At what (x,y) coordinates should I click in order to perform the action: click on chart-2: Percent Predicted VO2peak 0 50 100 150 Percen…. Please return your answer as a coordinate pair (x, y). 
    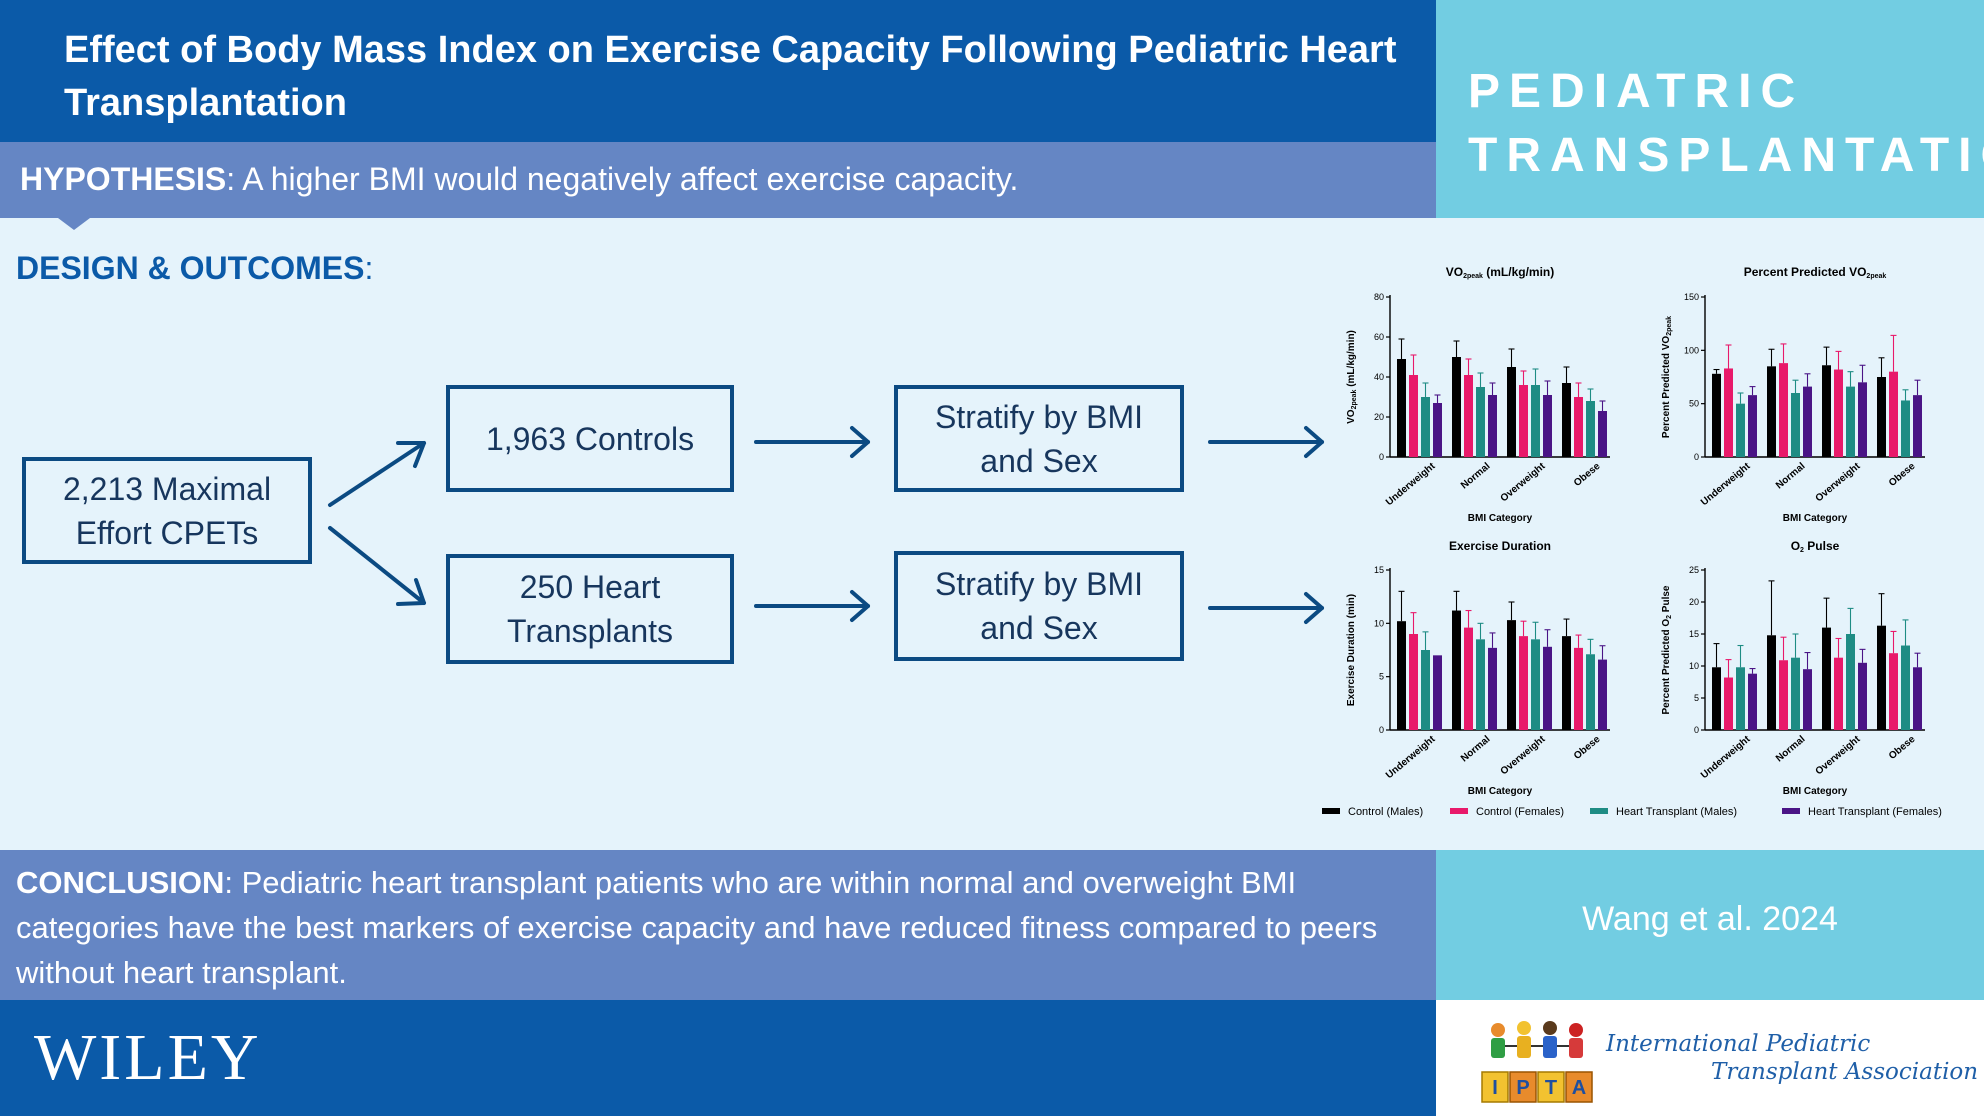
    Looking at the image, I should click on (1793, 394).